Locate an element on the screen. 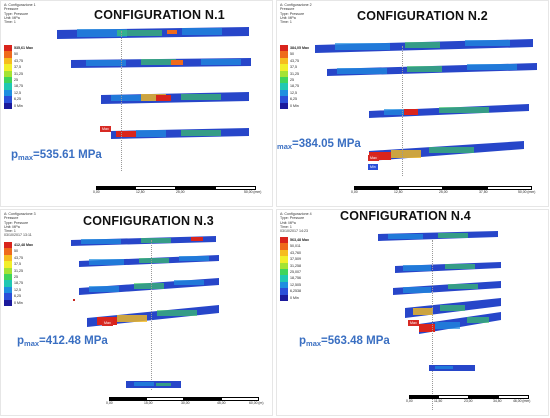 This screenshot has width=550, height=418. legend-value: 12,5 is located at coordinates (293, 92).